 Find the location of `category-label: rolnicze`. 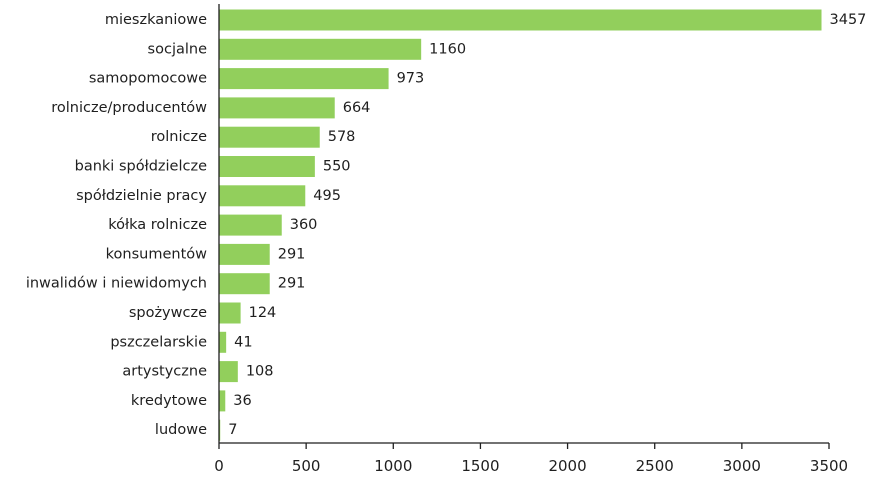

category-label: rolnicze is located at coordinates (179, 137).